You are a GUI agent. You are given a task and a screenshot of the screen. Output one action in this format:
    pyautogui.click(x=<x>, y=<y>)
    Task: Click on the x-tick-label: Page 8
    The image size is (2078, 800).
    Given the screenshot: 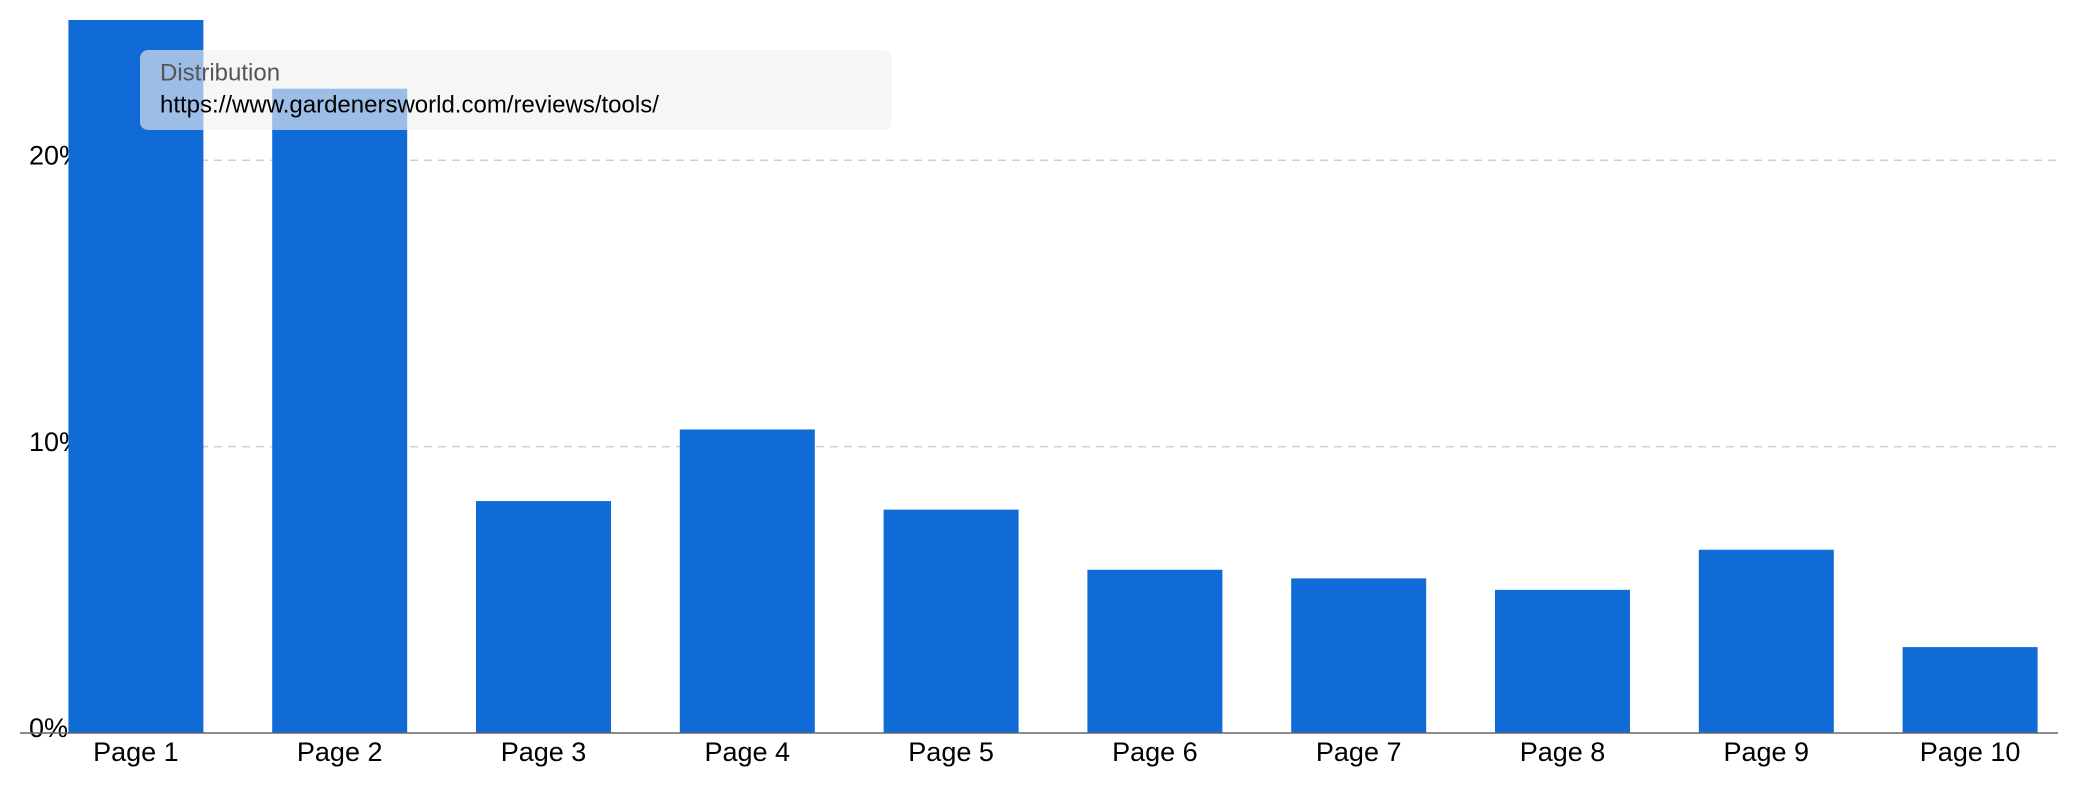 What is the action you would take?
    pyautogui.click(x=1563, y=752)
    